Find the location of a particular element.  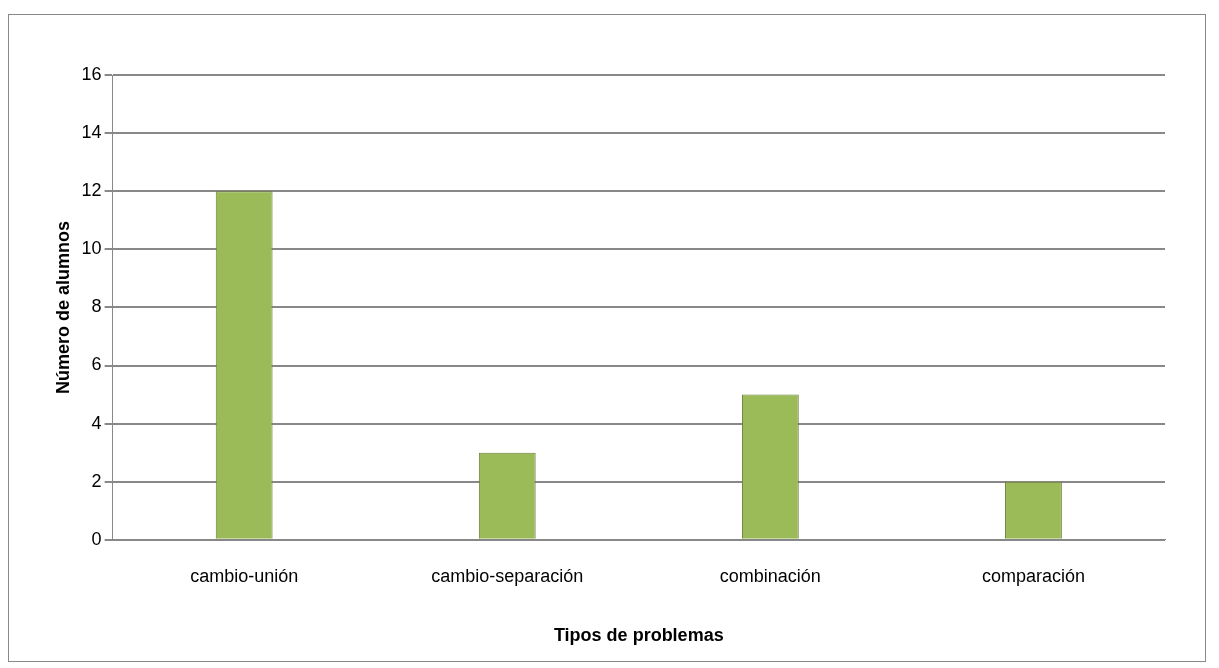

y-tick-label: 8 is located at coordinates (96, 306).